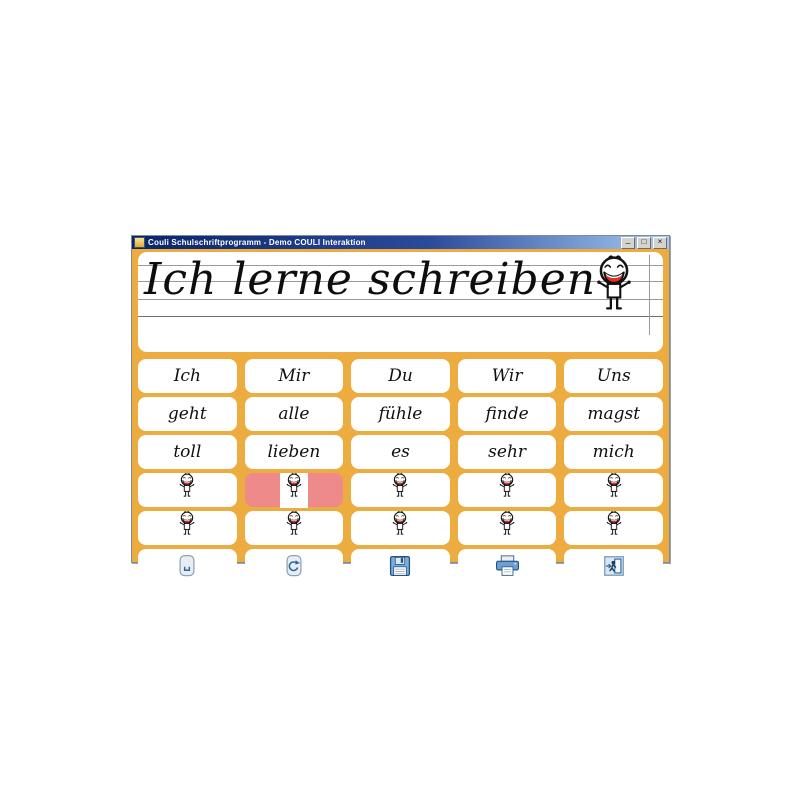 The image size is (800, 800). What do you see at coordinates (613, 414) in the screenshot?
I see `word-card: magst` at bounding box center [613, 414].